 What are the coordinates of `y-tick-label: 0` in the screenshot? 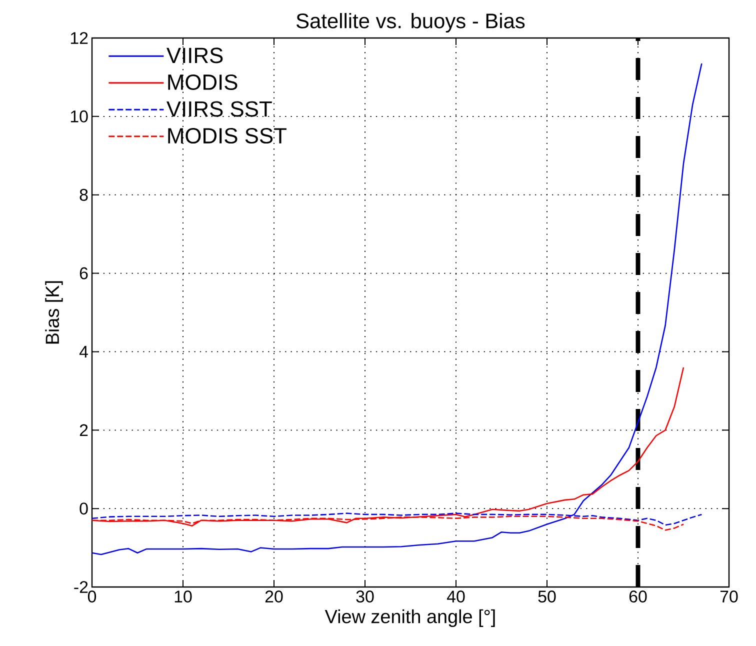 It's located at (84, 508).